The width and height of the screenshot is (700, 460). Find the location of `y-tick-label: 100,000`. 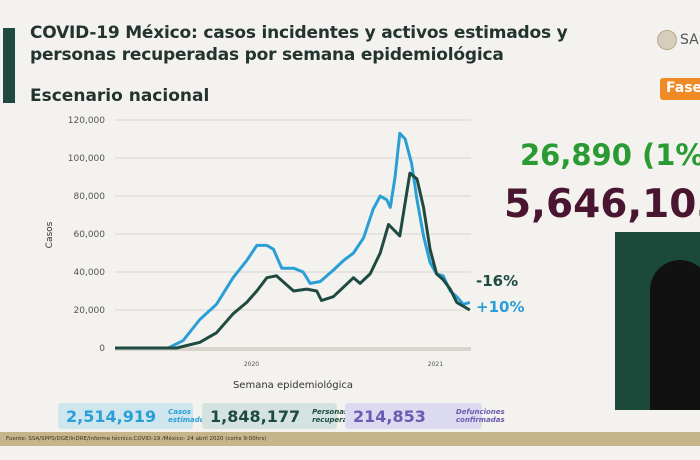

y-tick-label: 100,000 is located at coordinates (86, 159).